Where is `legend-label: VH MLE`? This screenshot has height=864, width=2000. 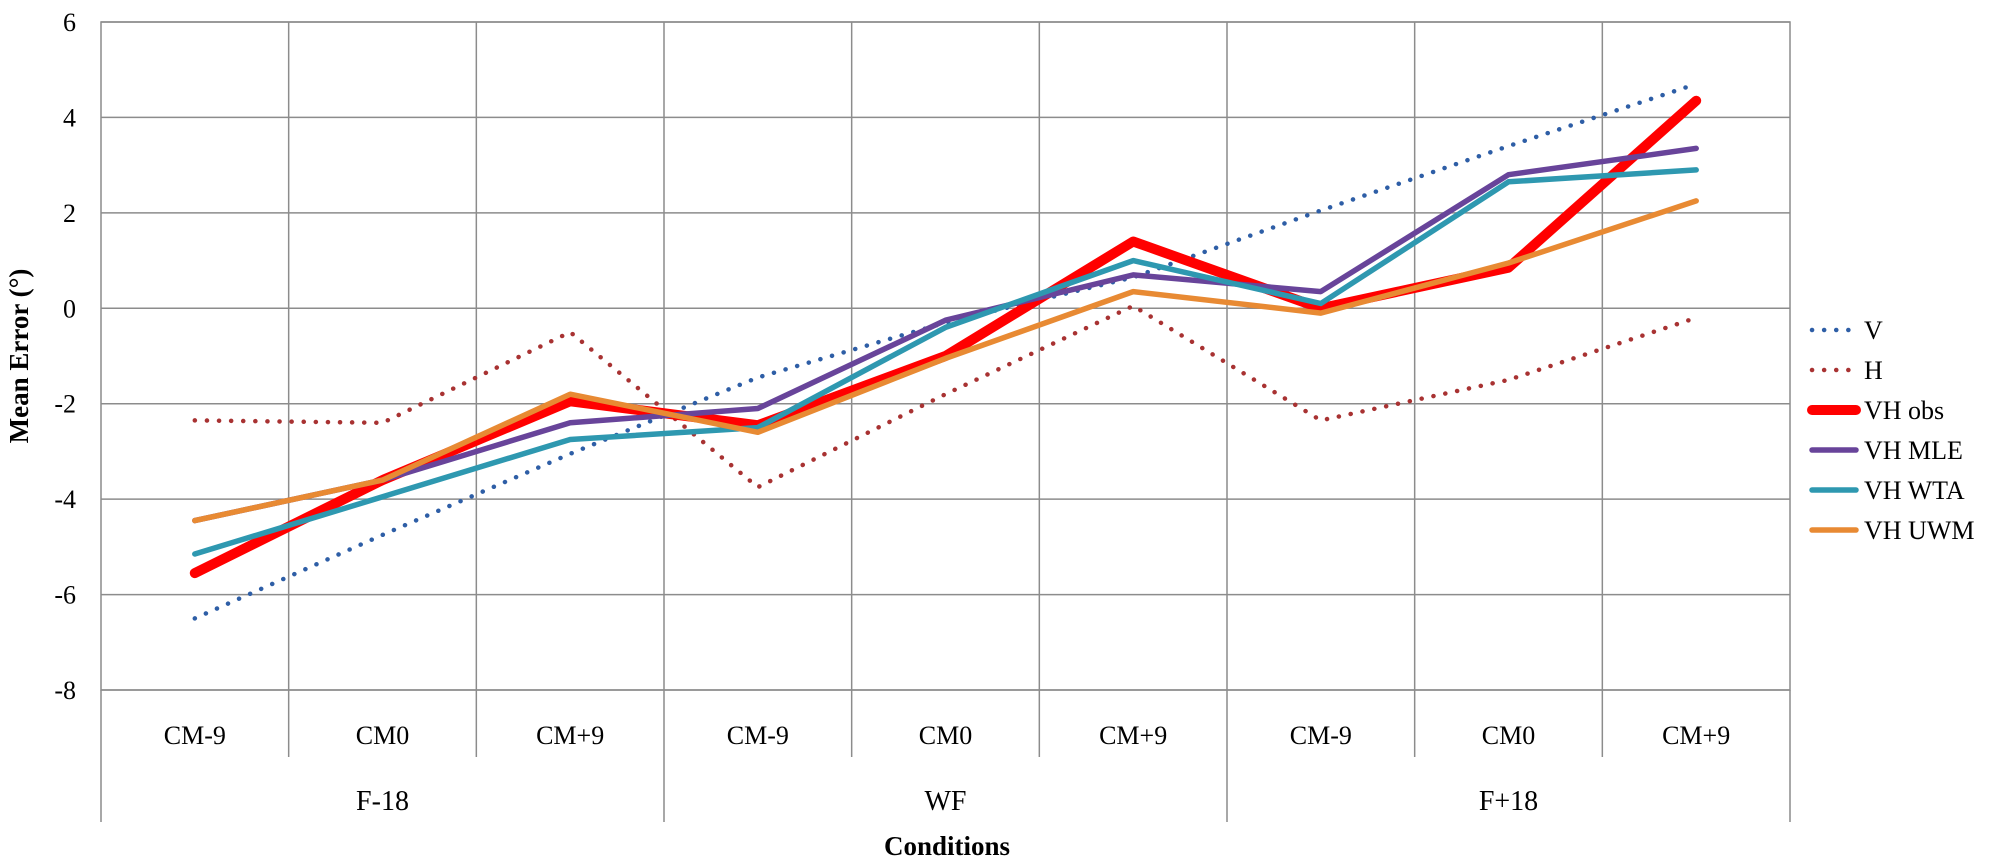 legend-label: VH MLE is located at coordinates (1913, 450).